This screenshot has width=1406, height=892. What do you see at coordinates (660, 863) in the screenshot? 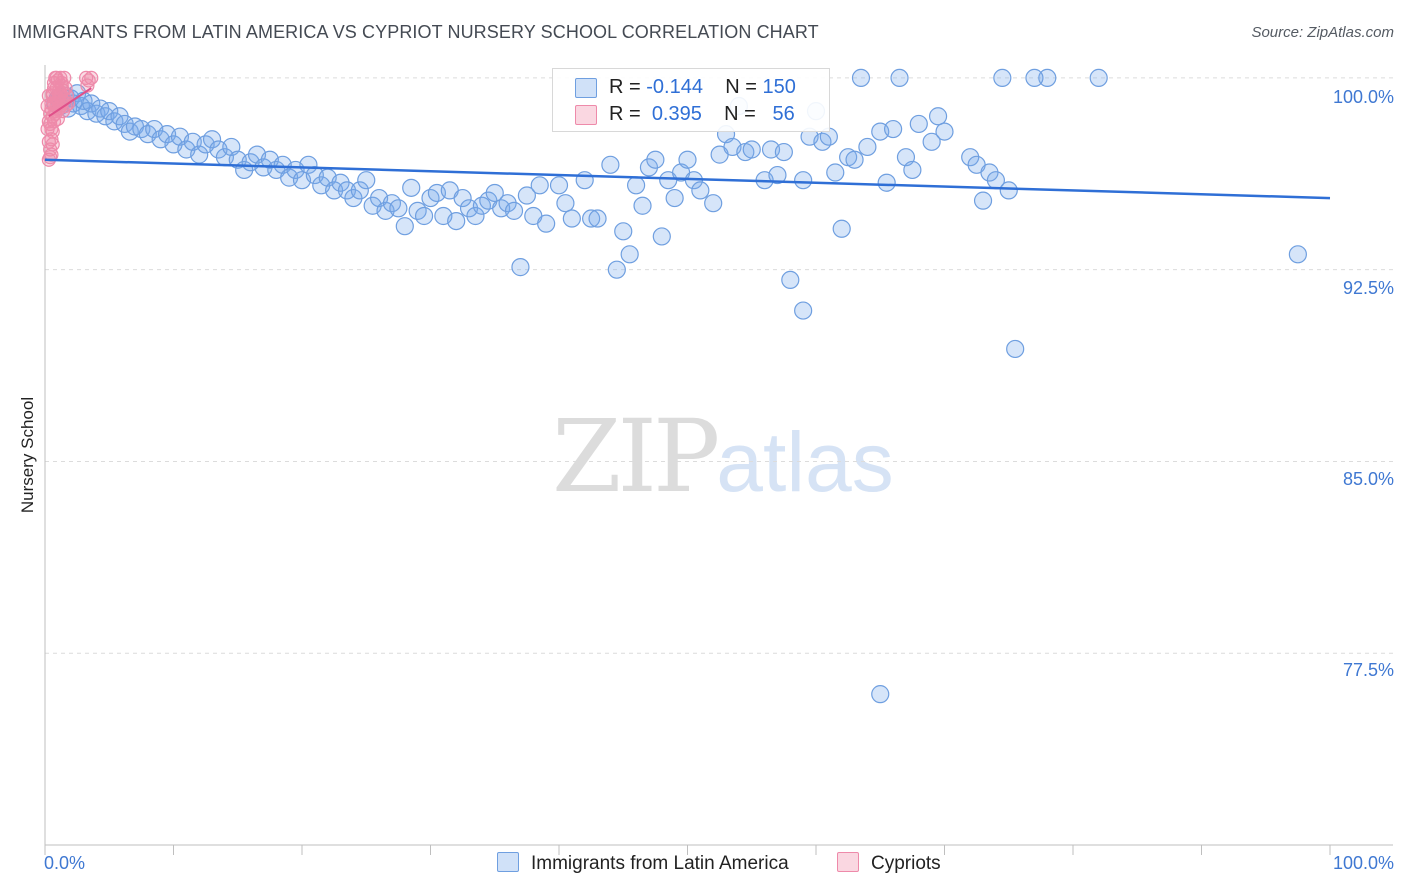
I see `bottom-legend-label-1: Immigrants from Latin America` at bounding box center [660, 863].